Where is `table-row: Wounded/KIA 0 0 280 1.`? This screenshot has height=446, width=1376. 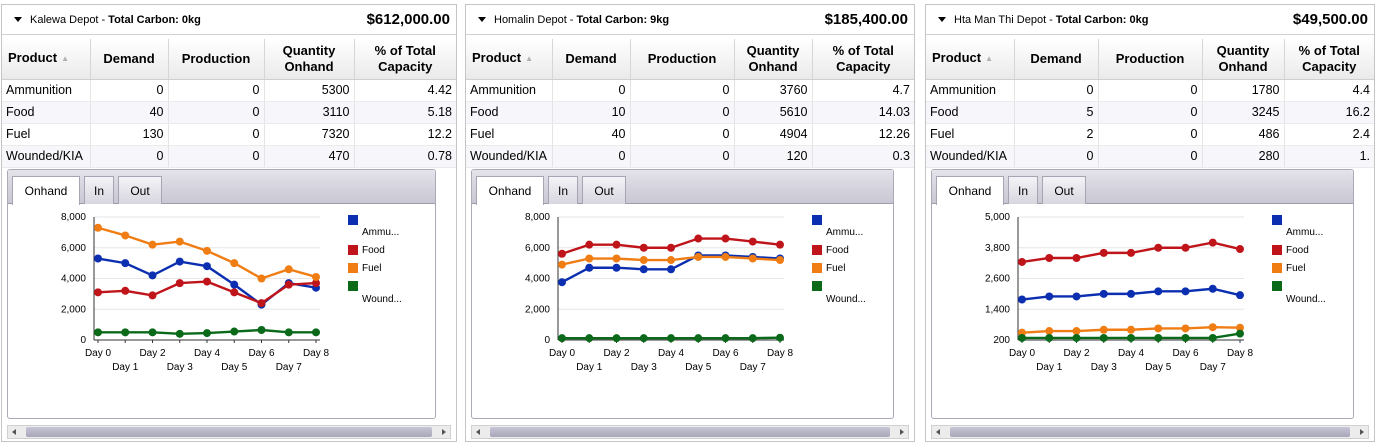
table-row: Wounded/KIA 0 0 280 1. is located at coordinates (1150, 156).